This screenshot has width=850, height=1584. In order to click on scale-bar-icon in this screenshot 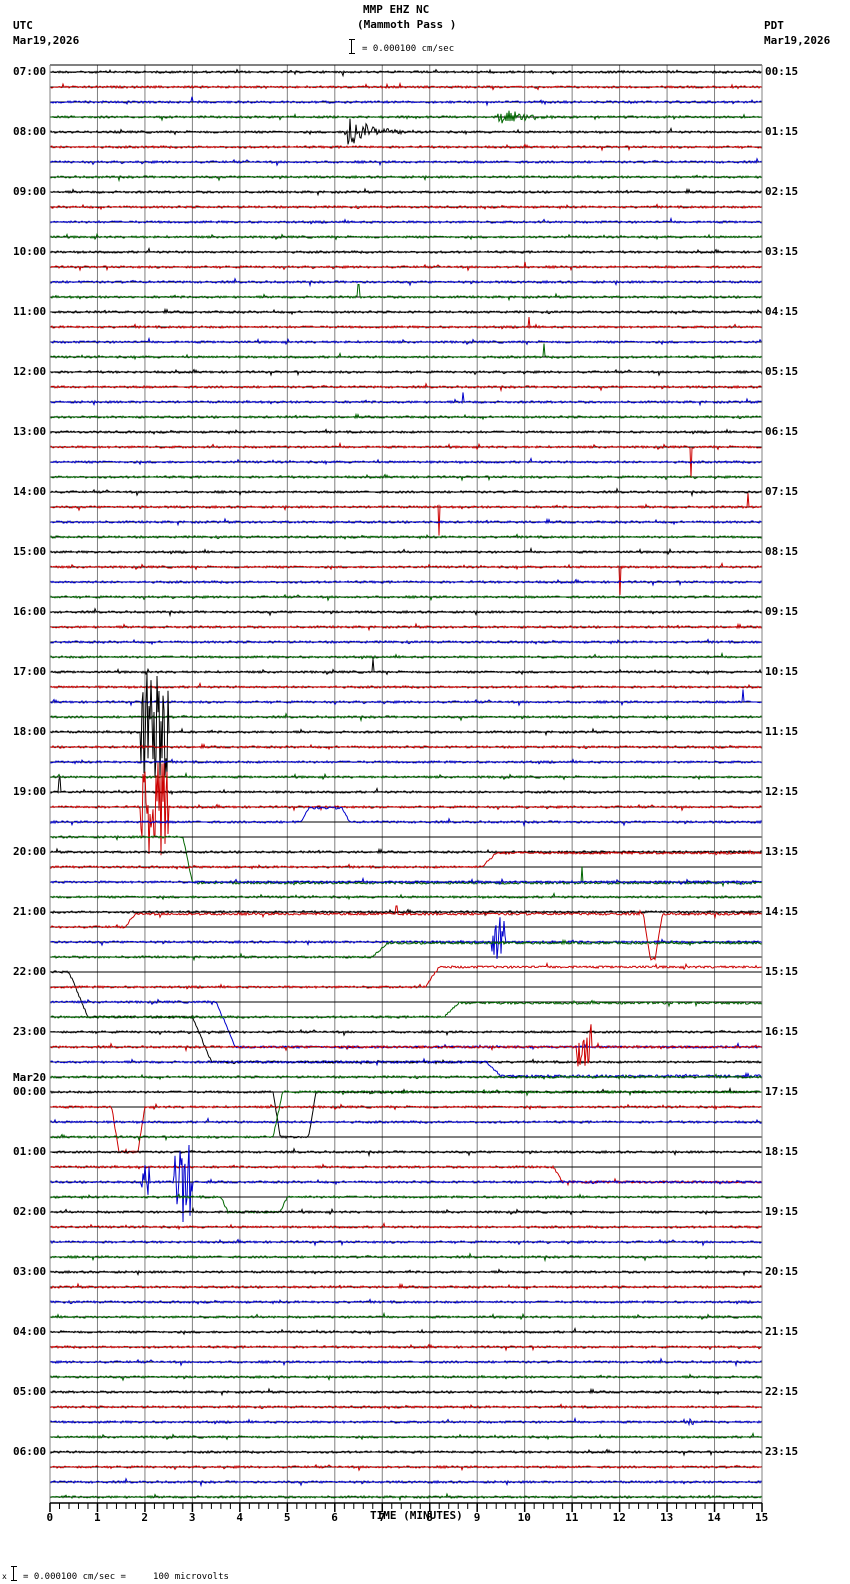, I will do `click(352, 46)`.